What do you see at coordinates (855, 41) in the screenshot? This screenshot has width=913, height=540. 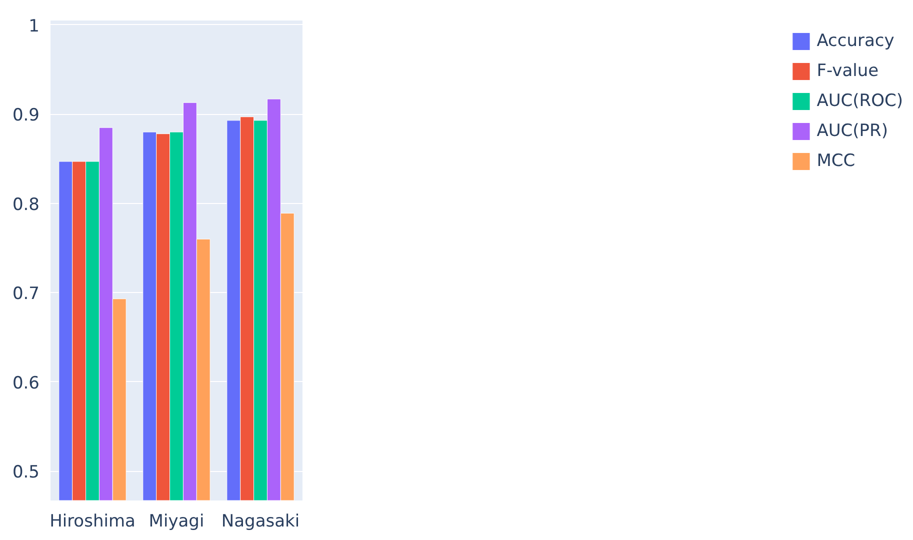 I see `legend-label: Accuracy` at bounding box center [855, 41].